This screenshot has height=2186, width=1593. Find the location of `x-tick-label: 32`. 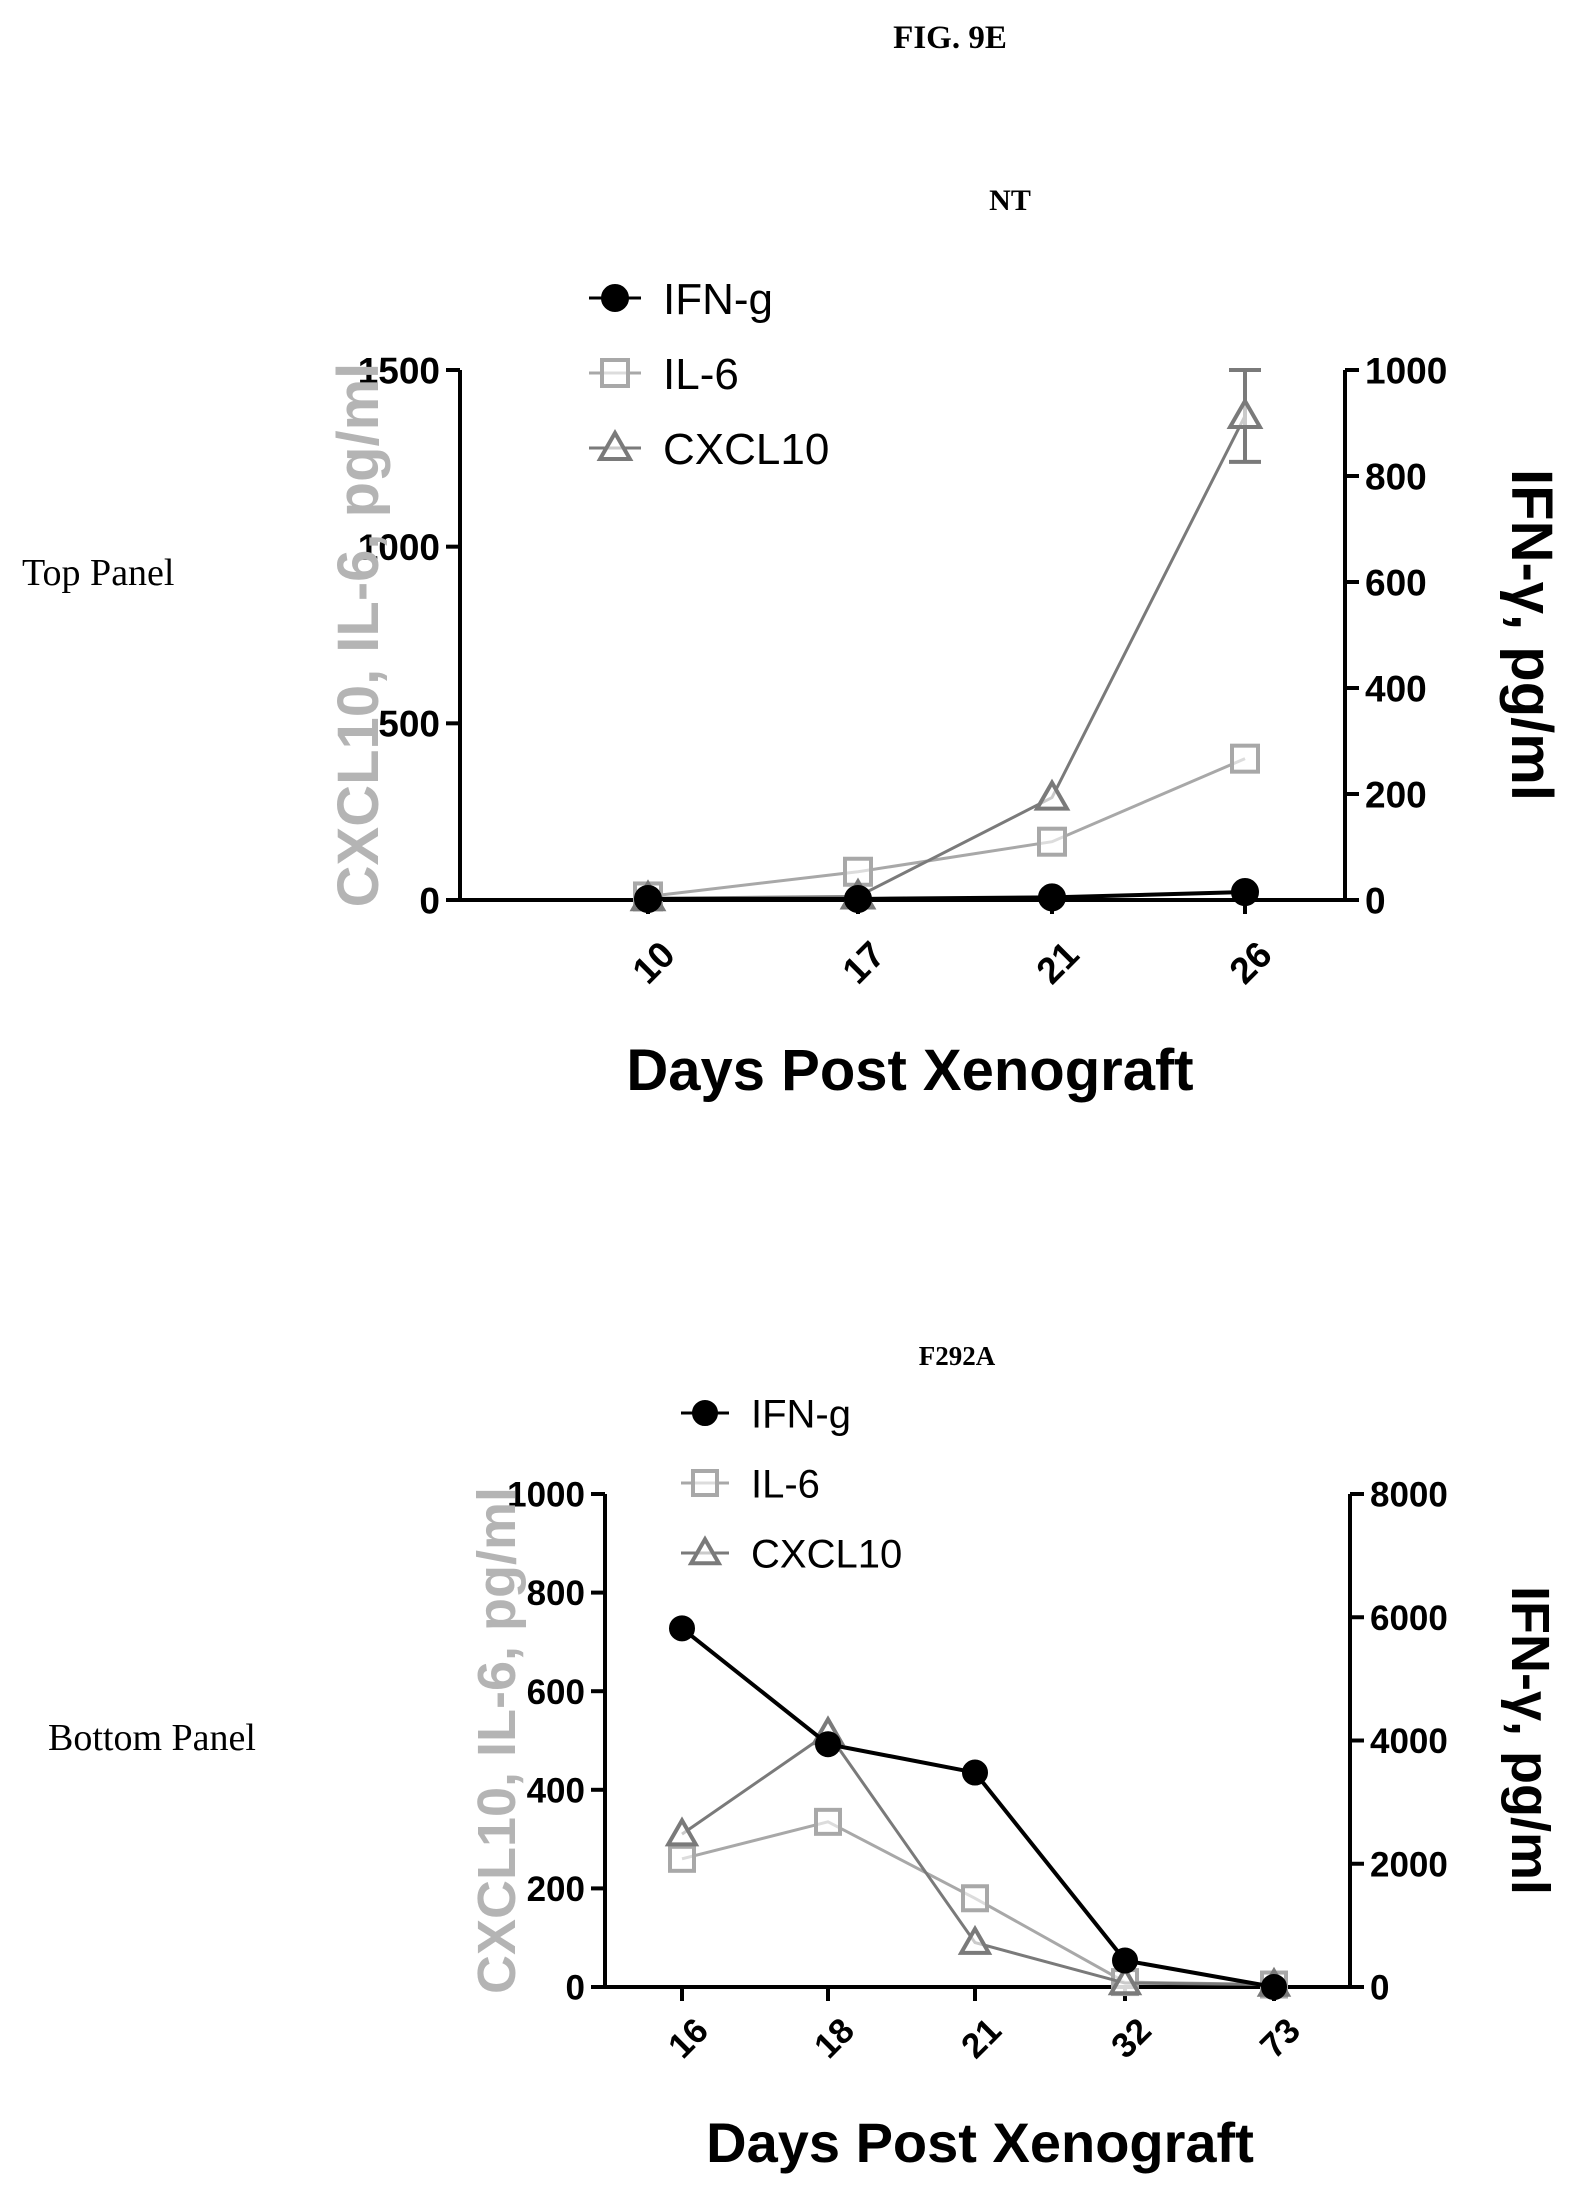

x-tick-label: 32 is located at coordinates (1131, 2038).